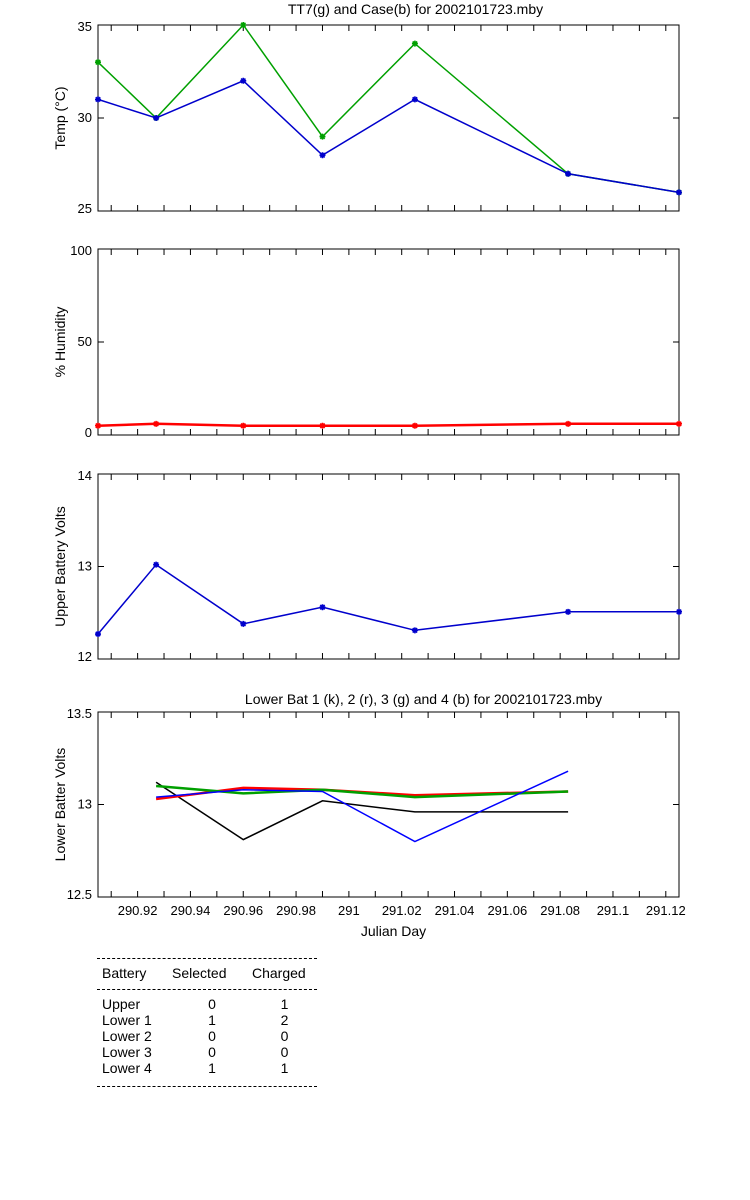  What do you see at coordinates (507, 910) in the screenshot?
I see `x-tick-label: 291.06` at bounding box center [507, 910].